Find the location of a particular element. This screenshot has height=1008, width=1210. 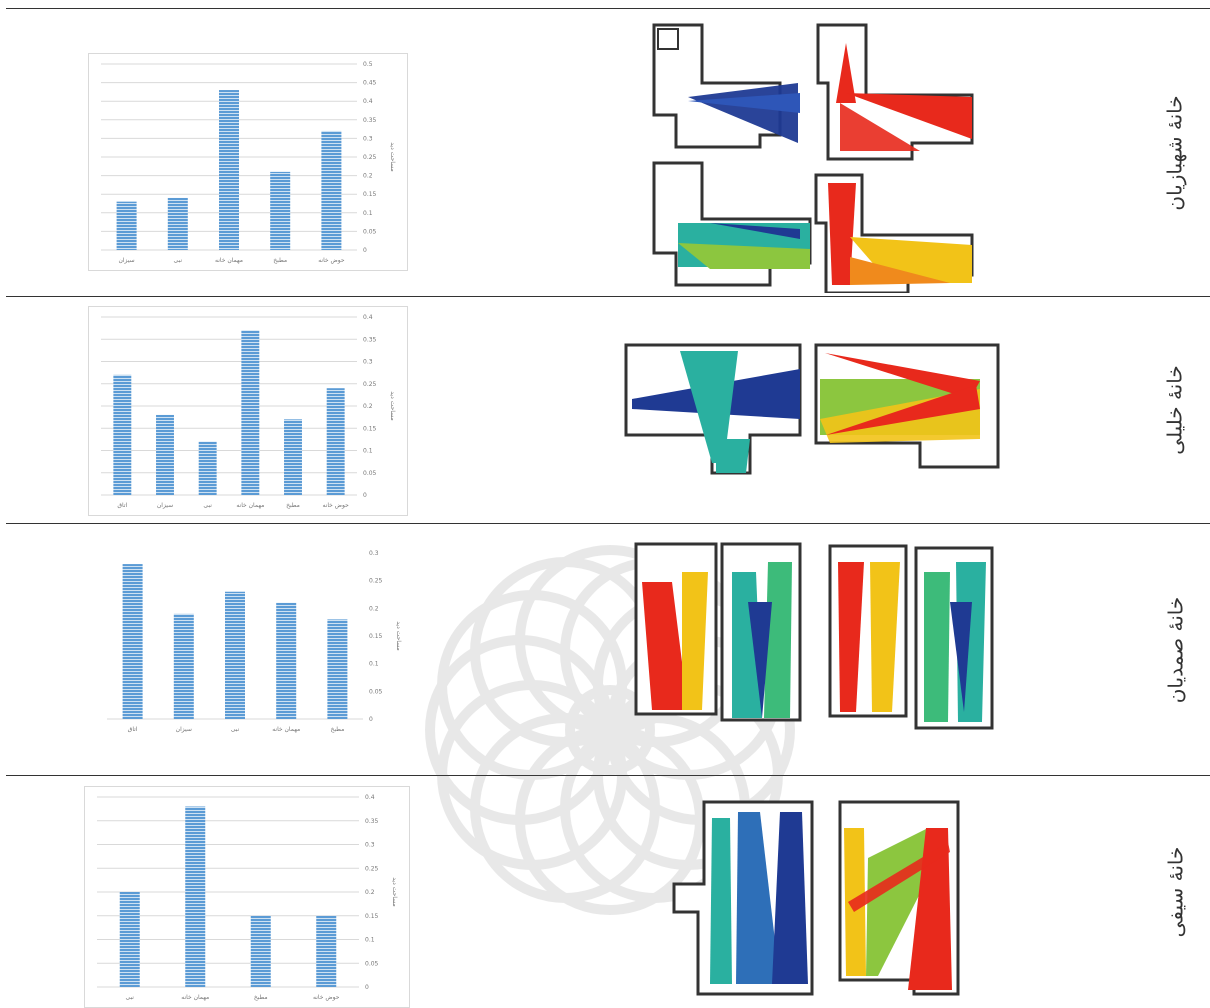

house-label-text-4: خانۀ سیفی is located at coordinates (1175, 892).